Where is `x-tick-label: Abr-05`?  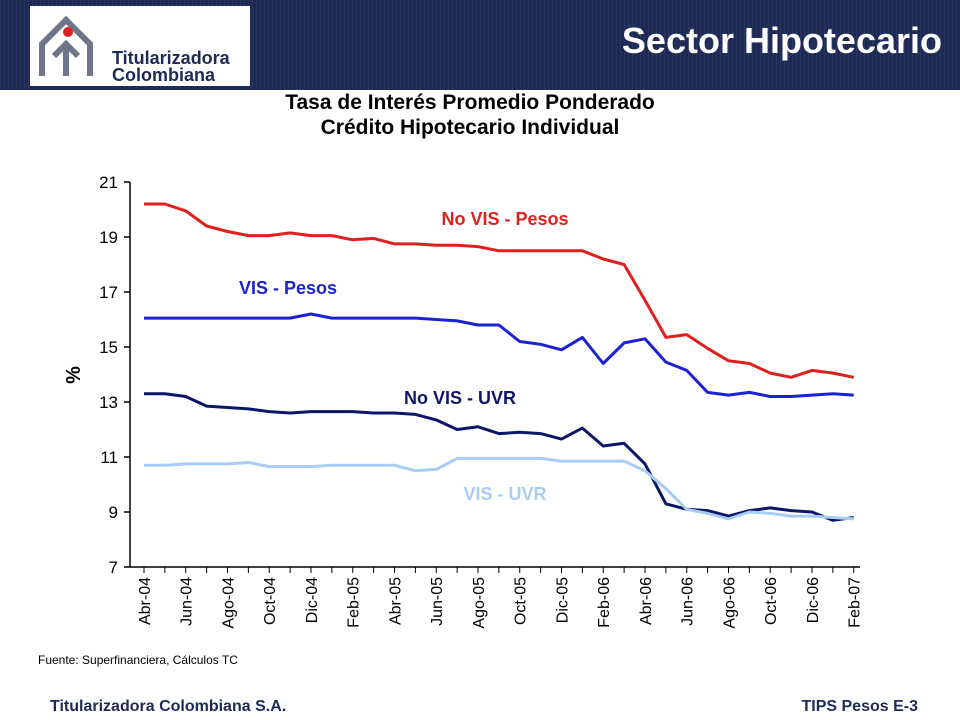 x-tick-label: Abr-05 is located at coordinates (395, 601).